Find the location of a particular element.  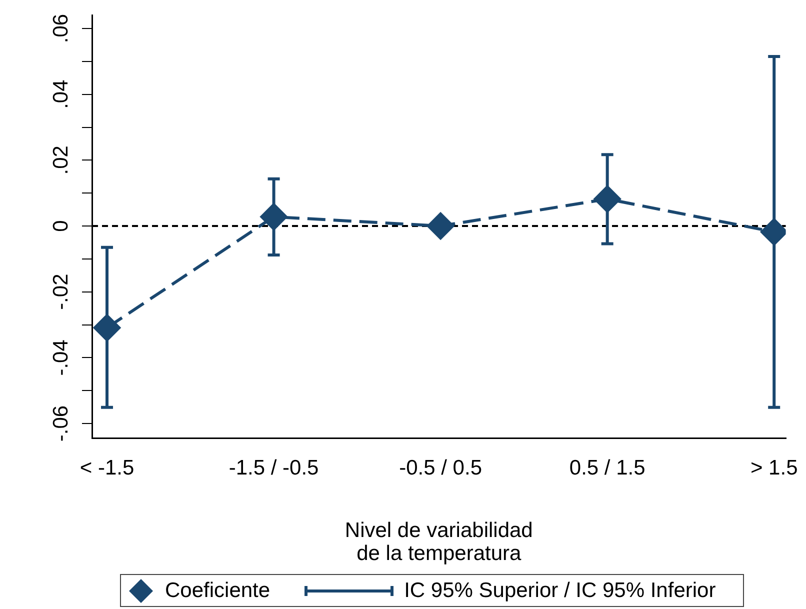

y-tick-label: -.02 is located at coordinates (60, 292).